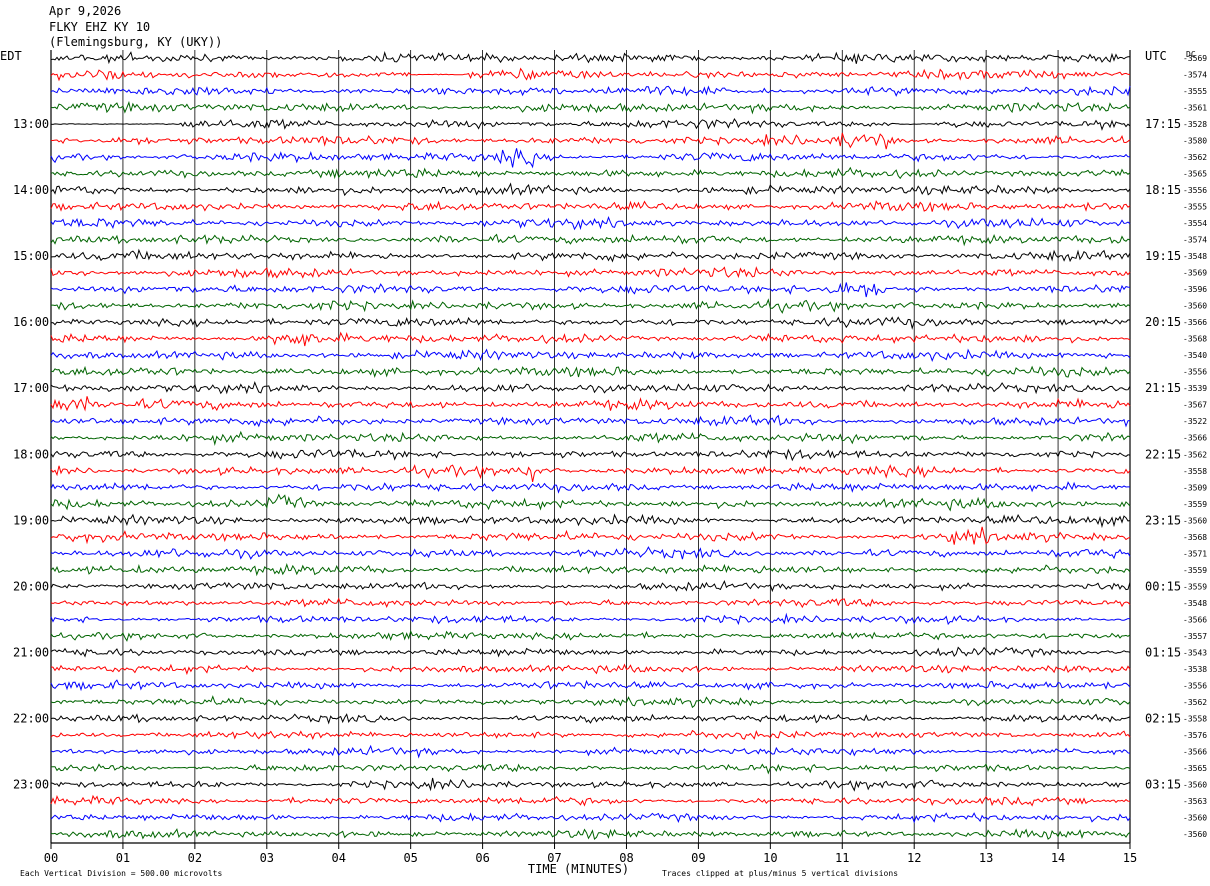  What do you see at coordinates (51, 858) in the screenshot?
I see `x-tick-label: 00` at bounding box center [51, 858].